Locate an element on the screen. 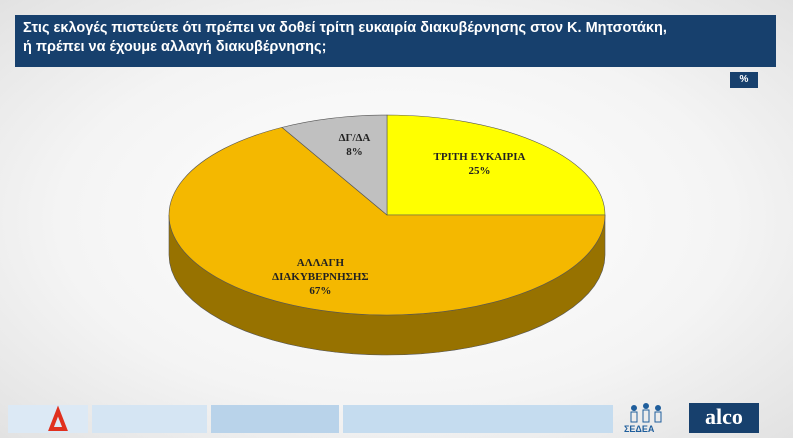 This screenshot has width=793, height=438. category-label: ΤΡΙΤΗ ΕΥΚΑΙΡΙΑ is located at coordinates (479, 157).